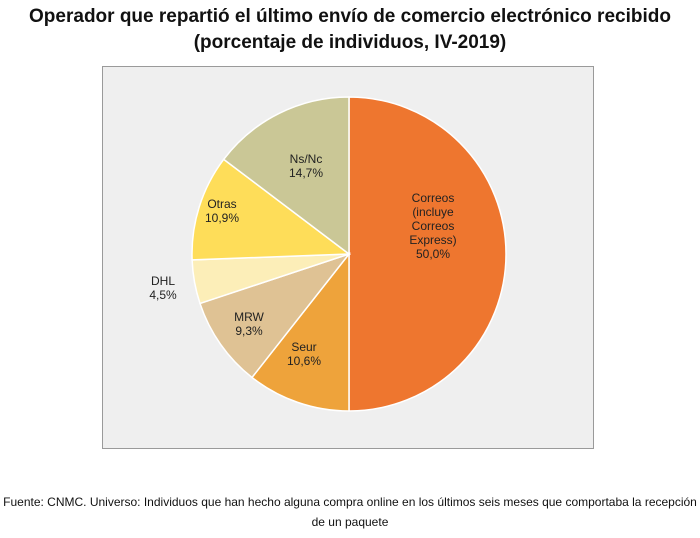  I want to click on pie-slice-mrw, so click(275, 315).